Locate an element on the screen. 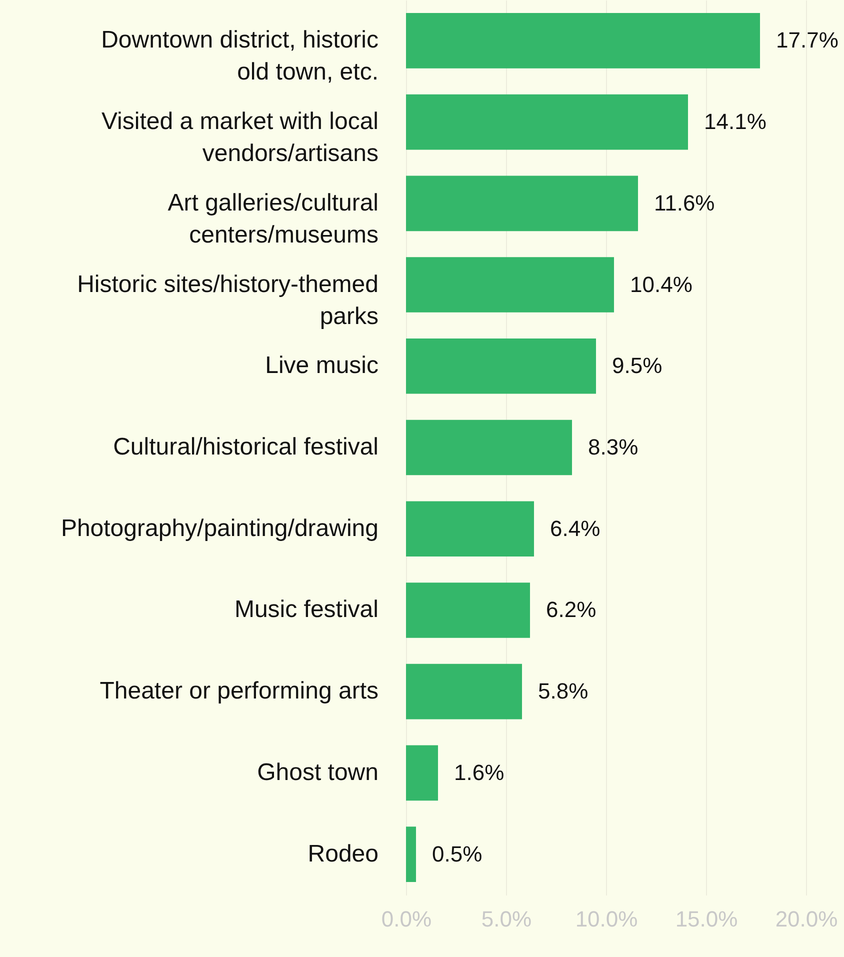  data-label: 0.5% is located at coordinates (457, 853).